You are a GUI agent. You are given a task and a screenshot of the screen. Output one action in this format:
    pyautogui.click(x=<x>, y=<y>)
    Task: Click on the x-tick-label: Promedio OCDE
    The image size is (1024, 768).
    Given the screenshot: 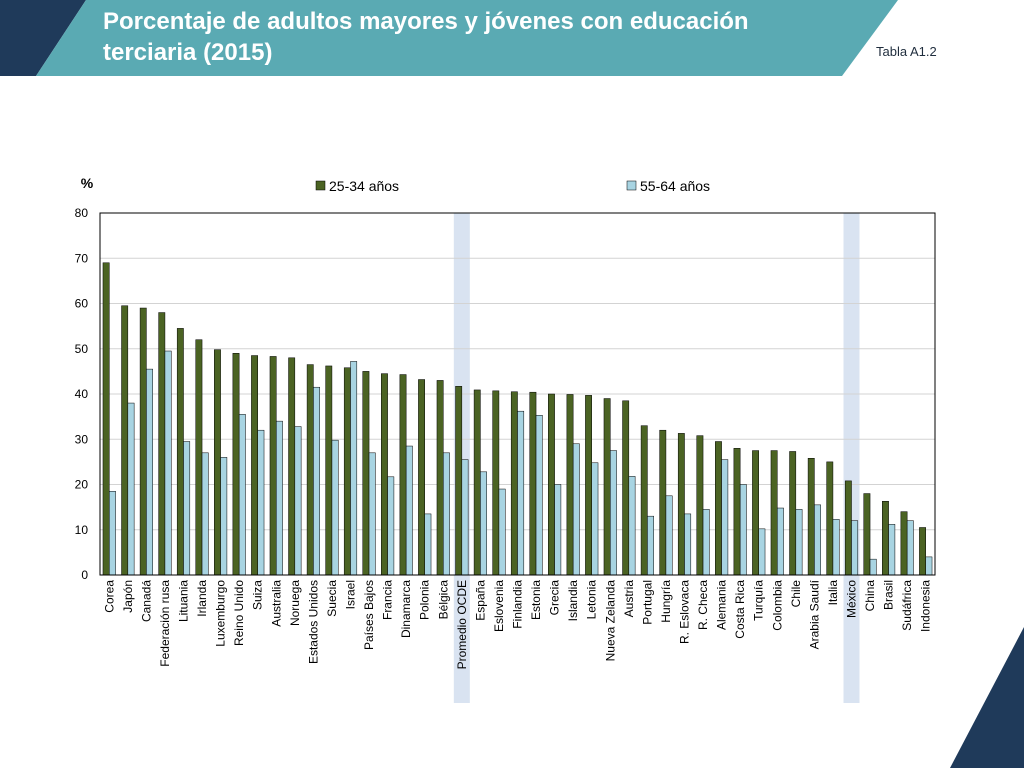 What is the action you would take?
    pyautogui.click(x=462, y=624)
    